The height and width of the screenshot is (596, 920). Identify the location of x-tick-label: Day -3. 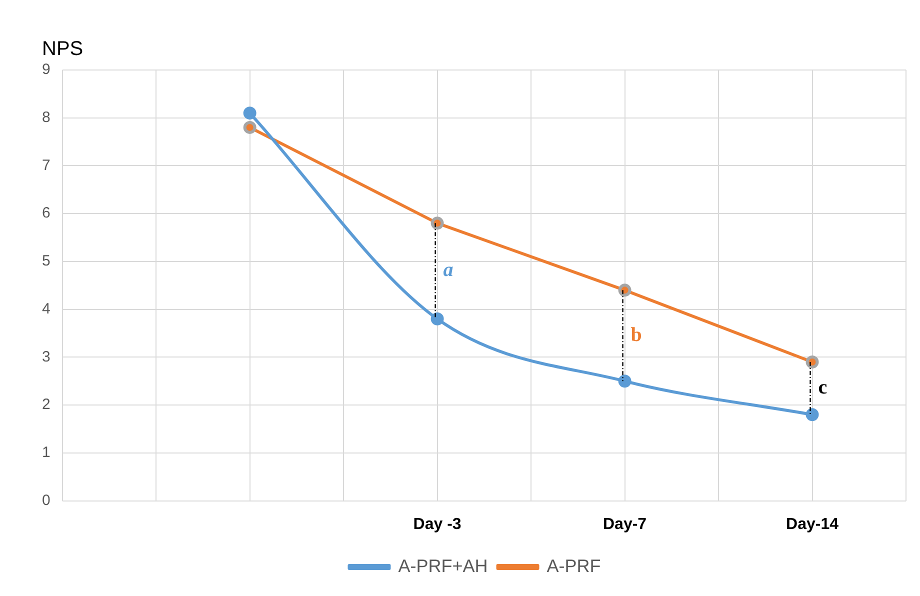
(437, 524).